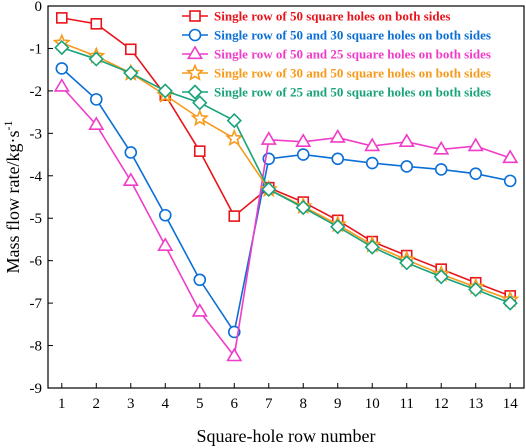 This screenshot has width=526, height=448. I want to click on x-tick-label: 5, so click(200, 404).